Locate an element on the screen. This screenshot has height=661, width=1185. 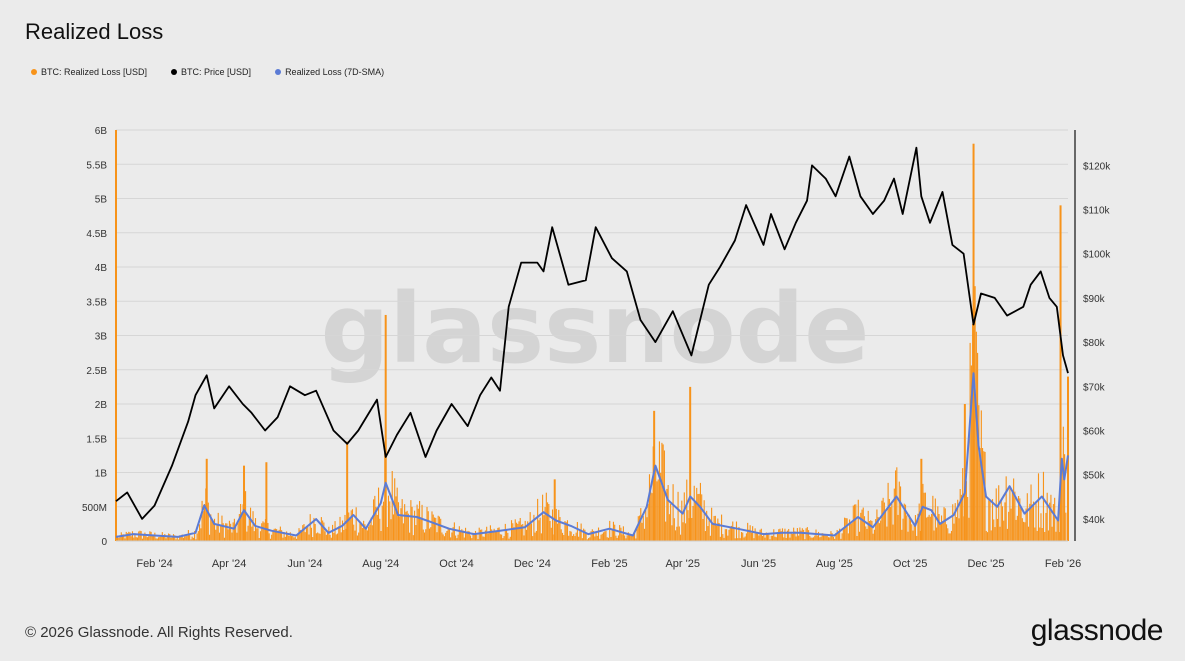
y-right-tick-label: $110k is located at coordinates (1097, 211).